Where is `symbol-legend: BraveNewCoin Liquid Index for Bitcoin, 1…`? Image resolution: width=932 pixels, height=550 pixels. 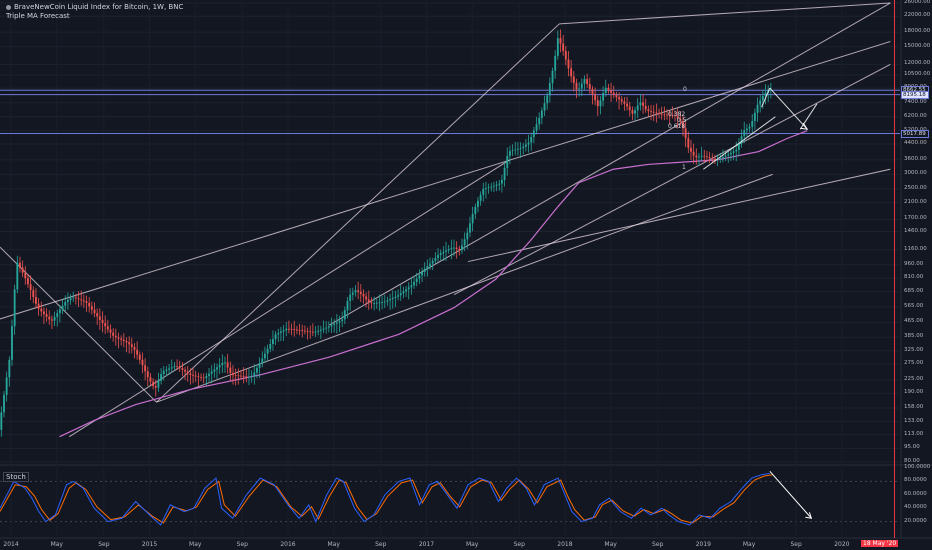
symbol-legend: BraveNewCoin Liquid Index for Bitcoin, 1… is located at coordinates (94, 7).